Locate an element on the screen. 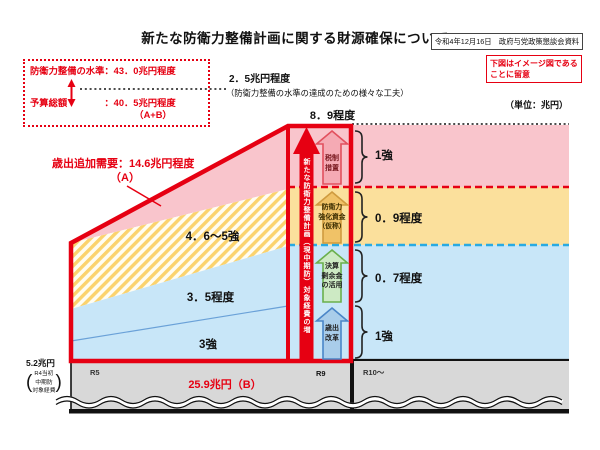 The image size is (600, 450). tax-measures-label: 税制 措置 is located at coordinates (332, 163).